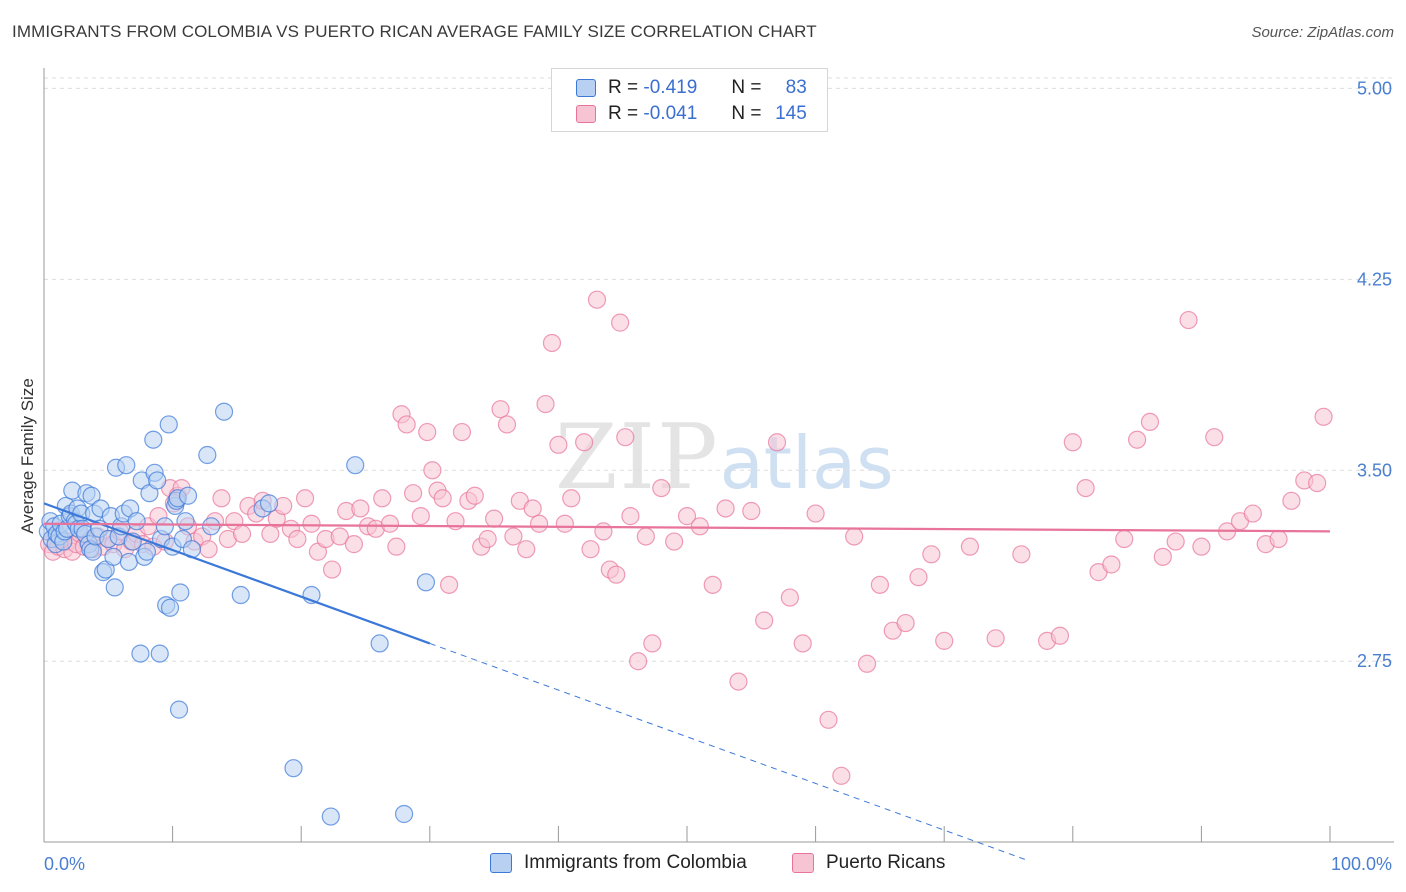 This screenshot has height=892, width=1406. Describe the element at coordinates (687, 527) in the screenshot. I see `trendline-puerto-rican` at that location.